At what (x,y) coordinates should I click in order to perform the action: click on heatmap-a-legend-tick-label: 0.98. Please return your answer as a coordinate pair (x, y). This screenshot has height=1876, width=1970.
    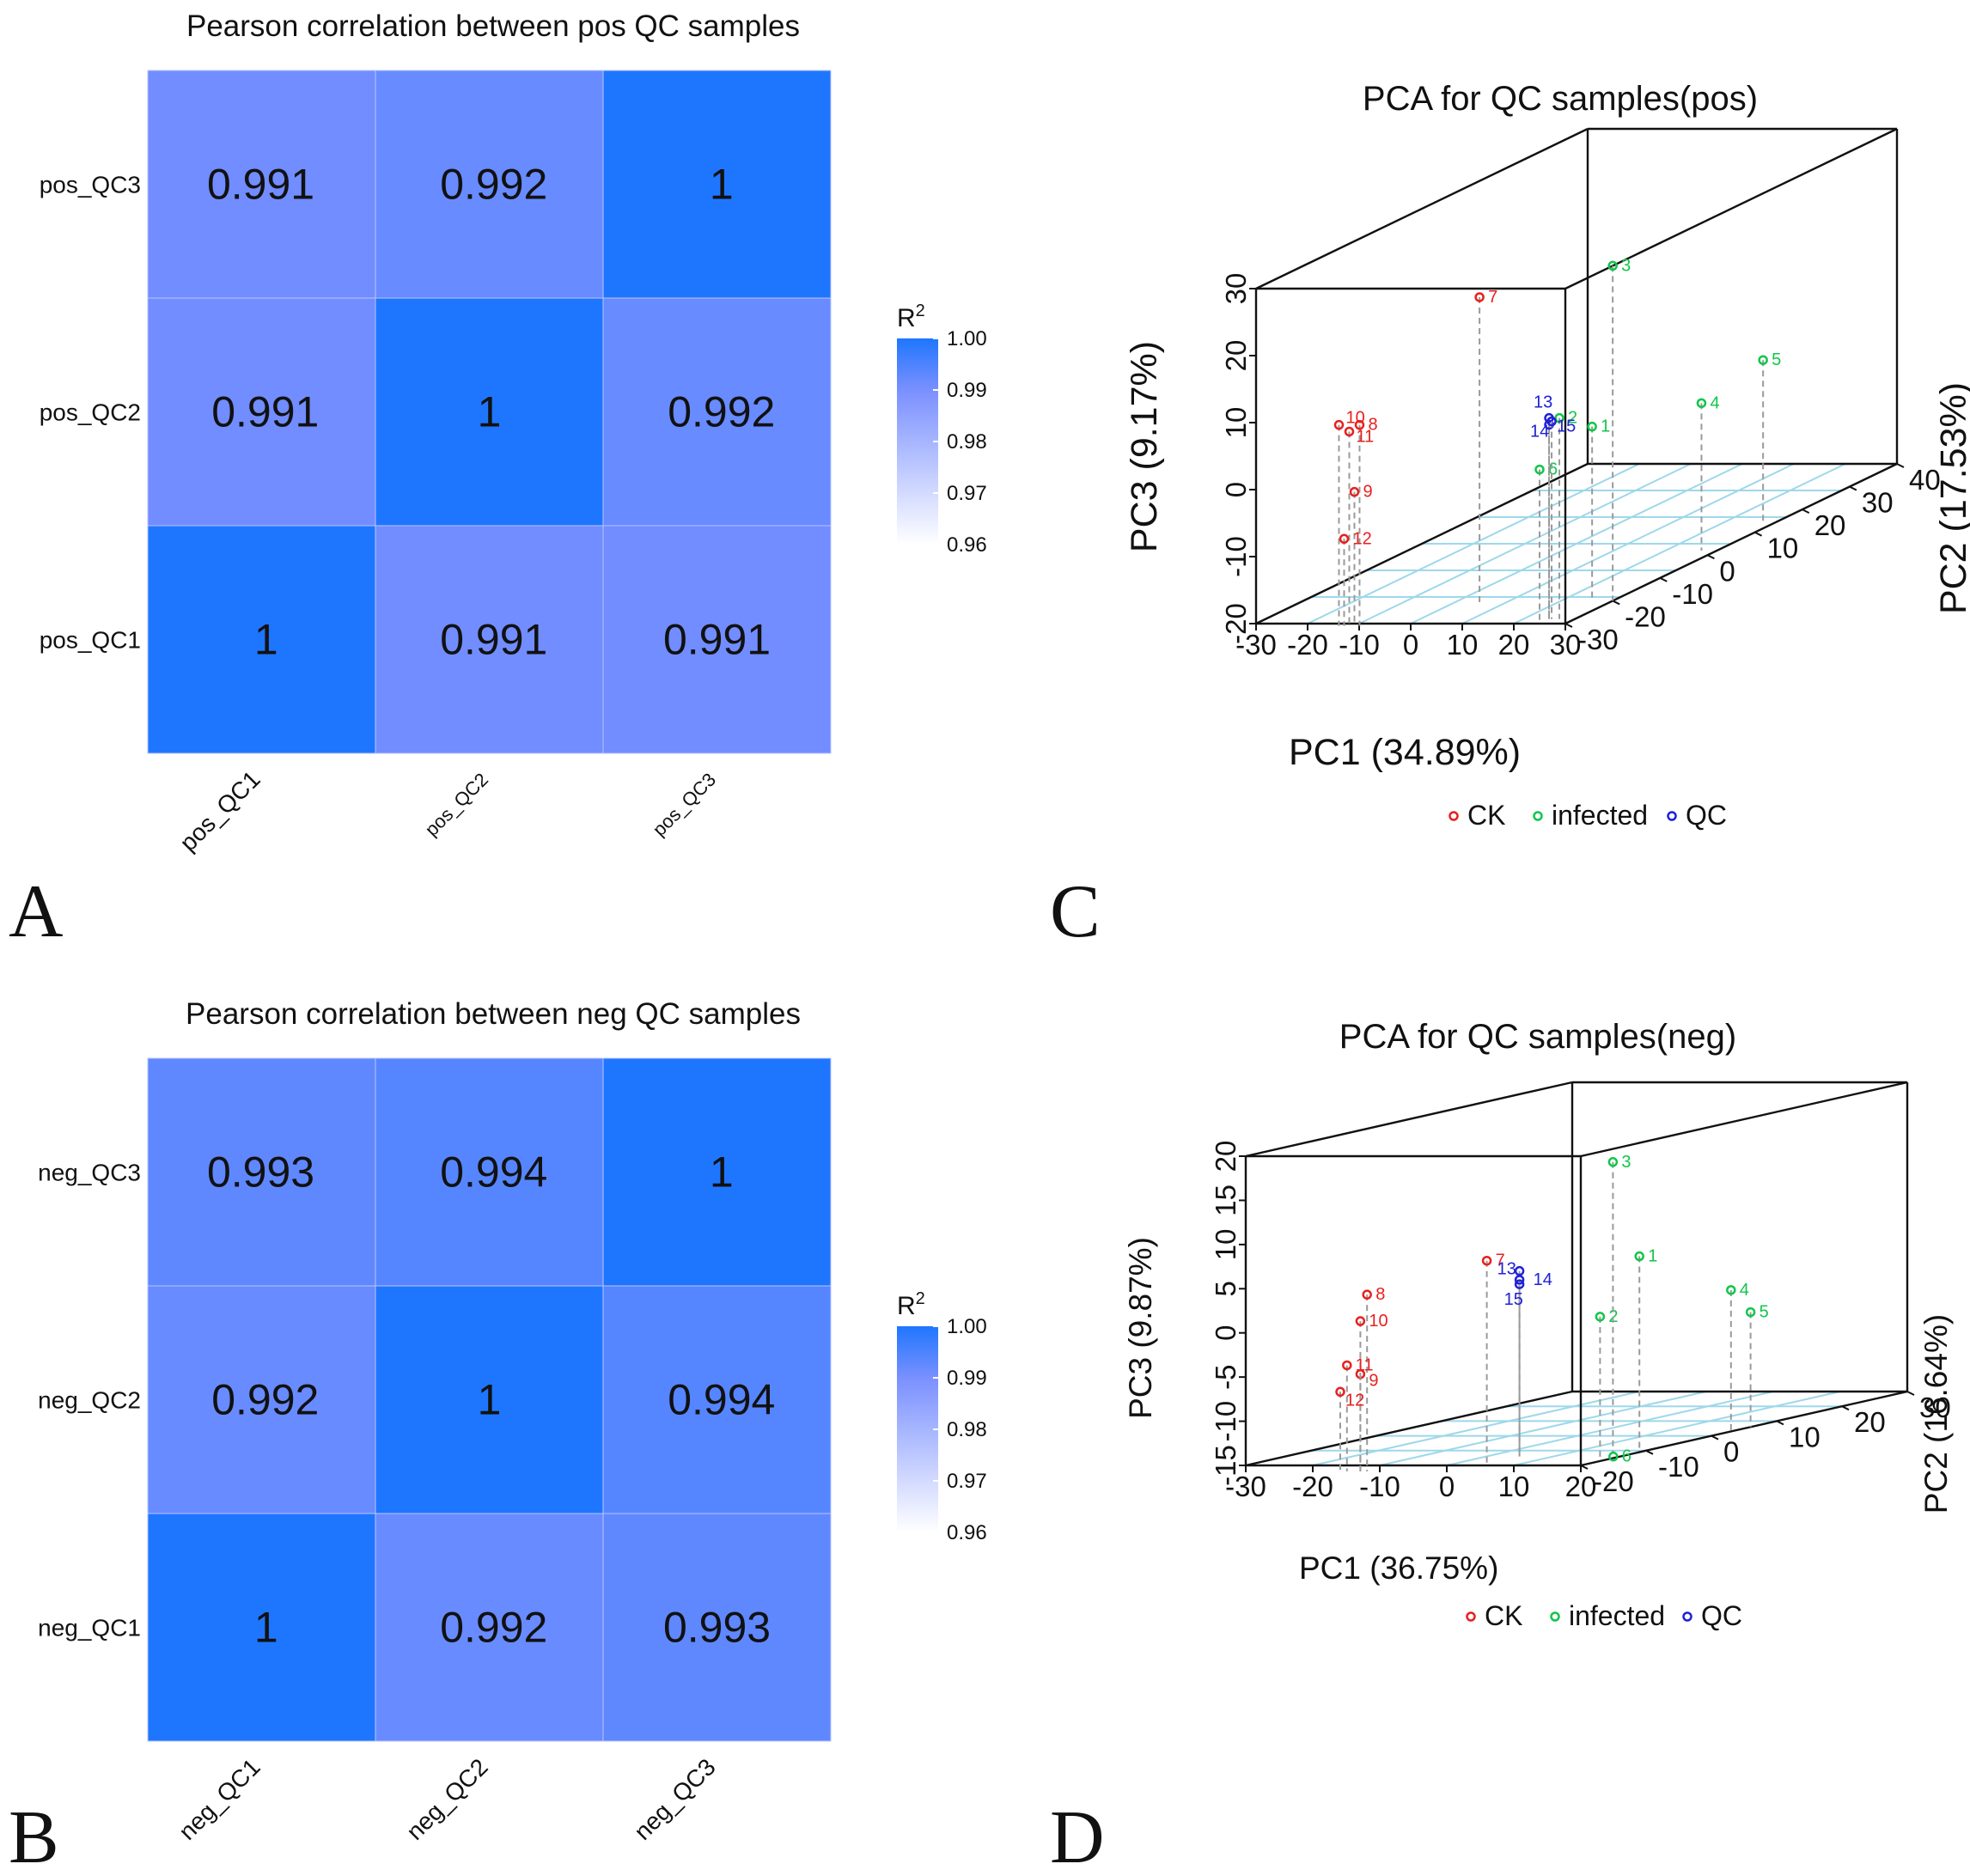
    Looking at the image, I should click on (967, 442).